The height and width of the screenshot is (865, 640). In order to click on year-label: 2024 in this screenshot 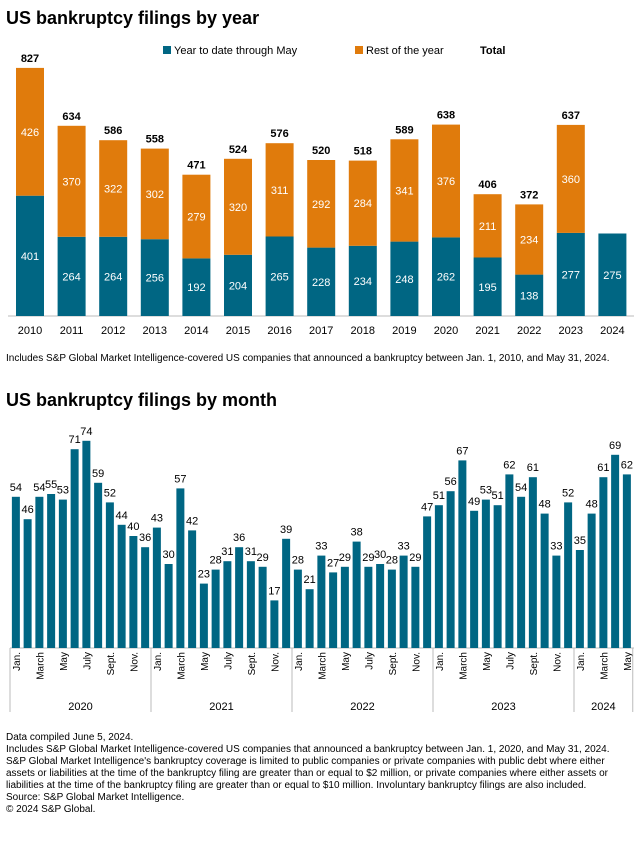, I will do `click(603, 707)`.